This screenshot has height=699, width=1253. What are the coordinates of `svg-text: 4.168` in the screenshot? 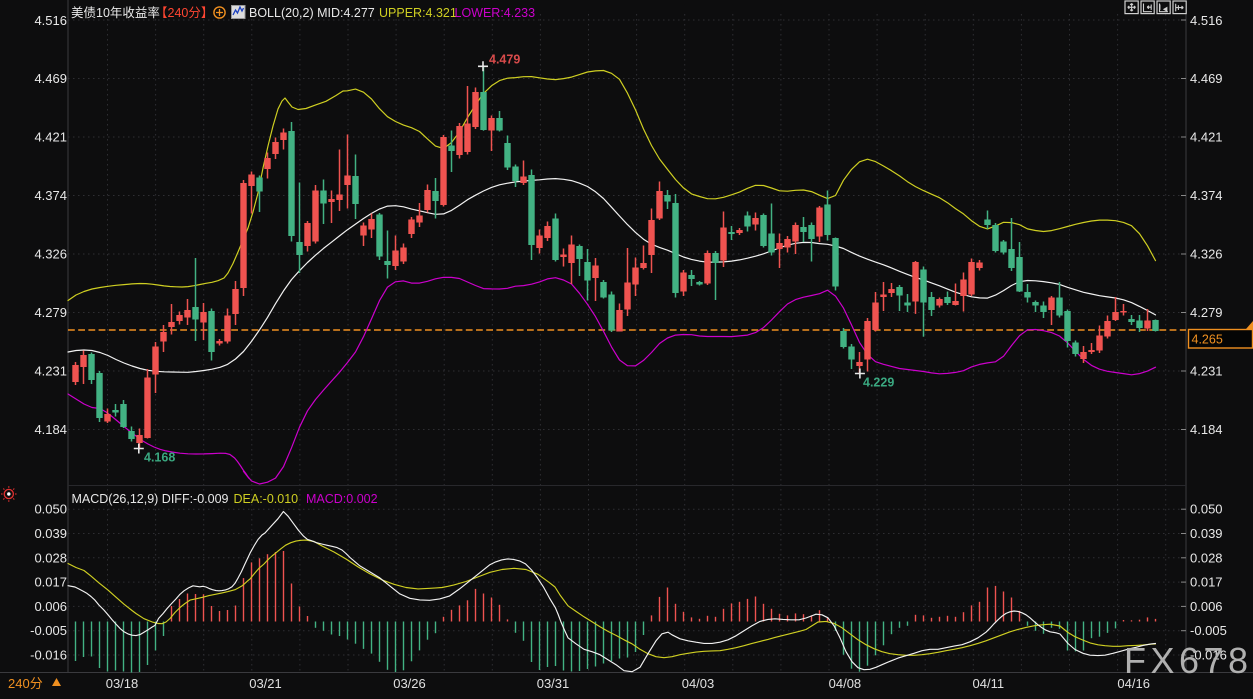 It's located at (159, 458).